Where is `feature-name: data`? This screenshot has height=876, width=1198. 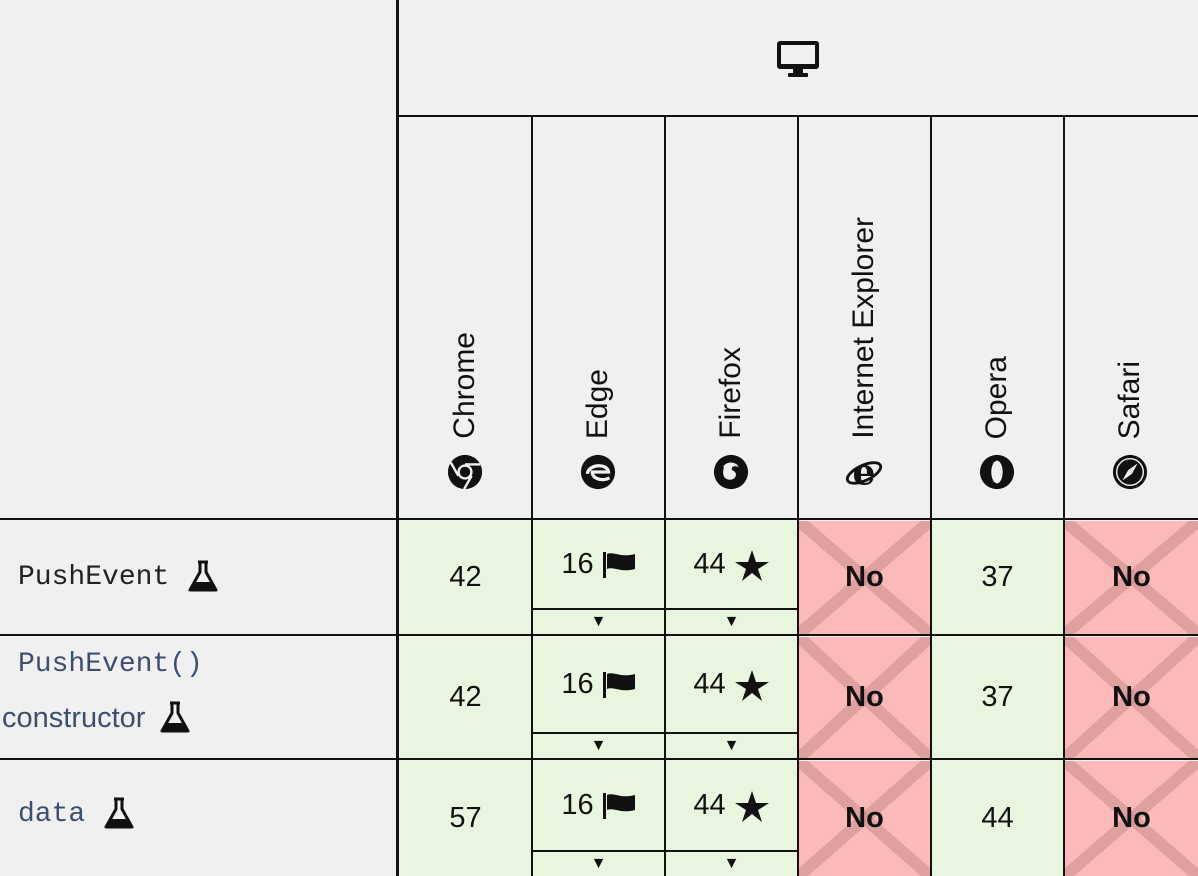 feature-name: data is located at coordinates (52, 814).